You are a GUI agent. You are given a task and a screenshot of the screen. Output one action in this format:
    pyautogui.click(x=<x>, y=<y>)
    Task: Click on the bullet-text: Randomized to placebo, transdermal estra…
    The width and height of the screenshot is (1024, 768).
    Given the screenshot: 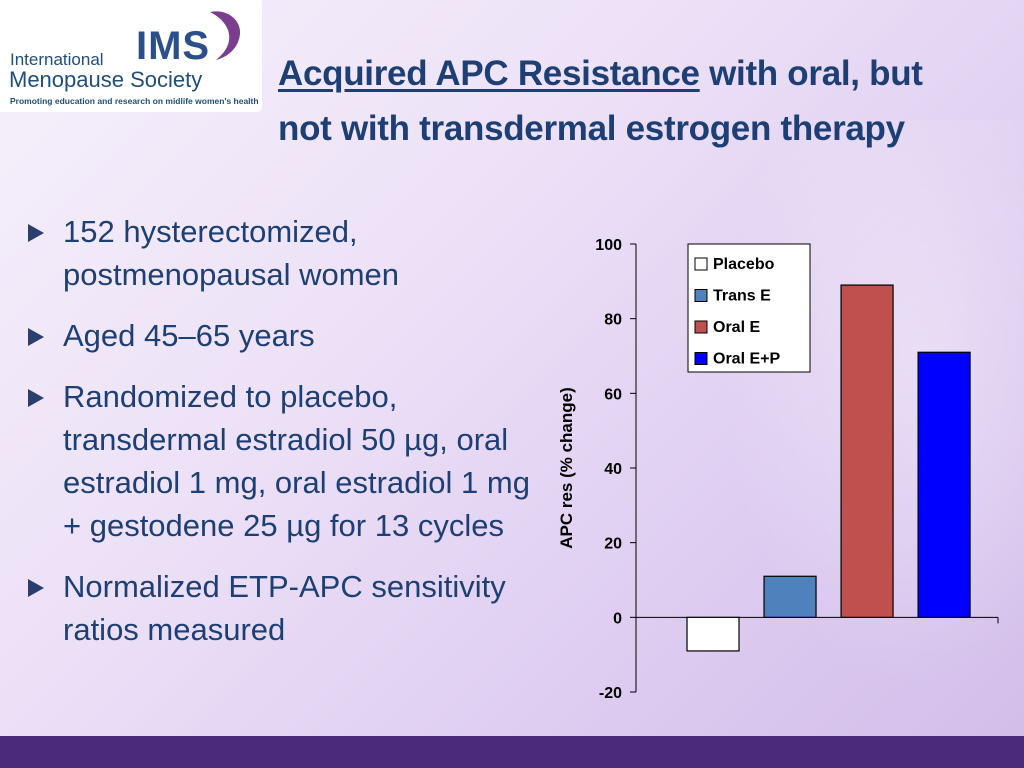 What is the action you would take?
    pyautogui.click(x=296, y=461)
    